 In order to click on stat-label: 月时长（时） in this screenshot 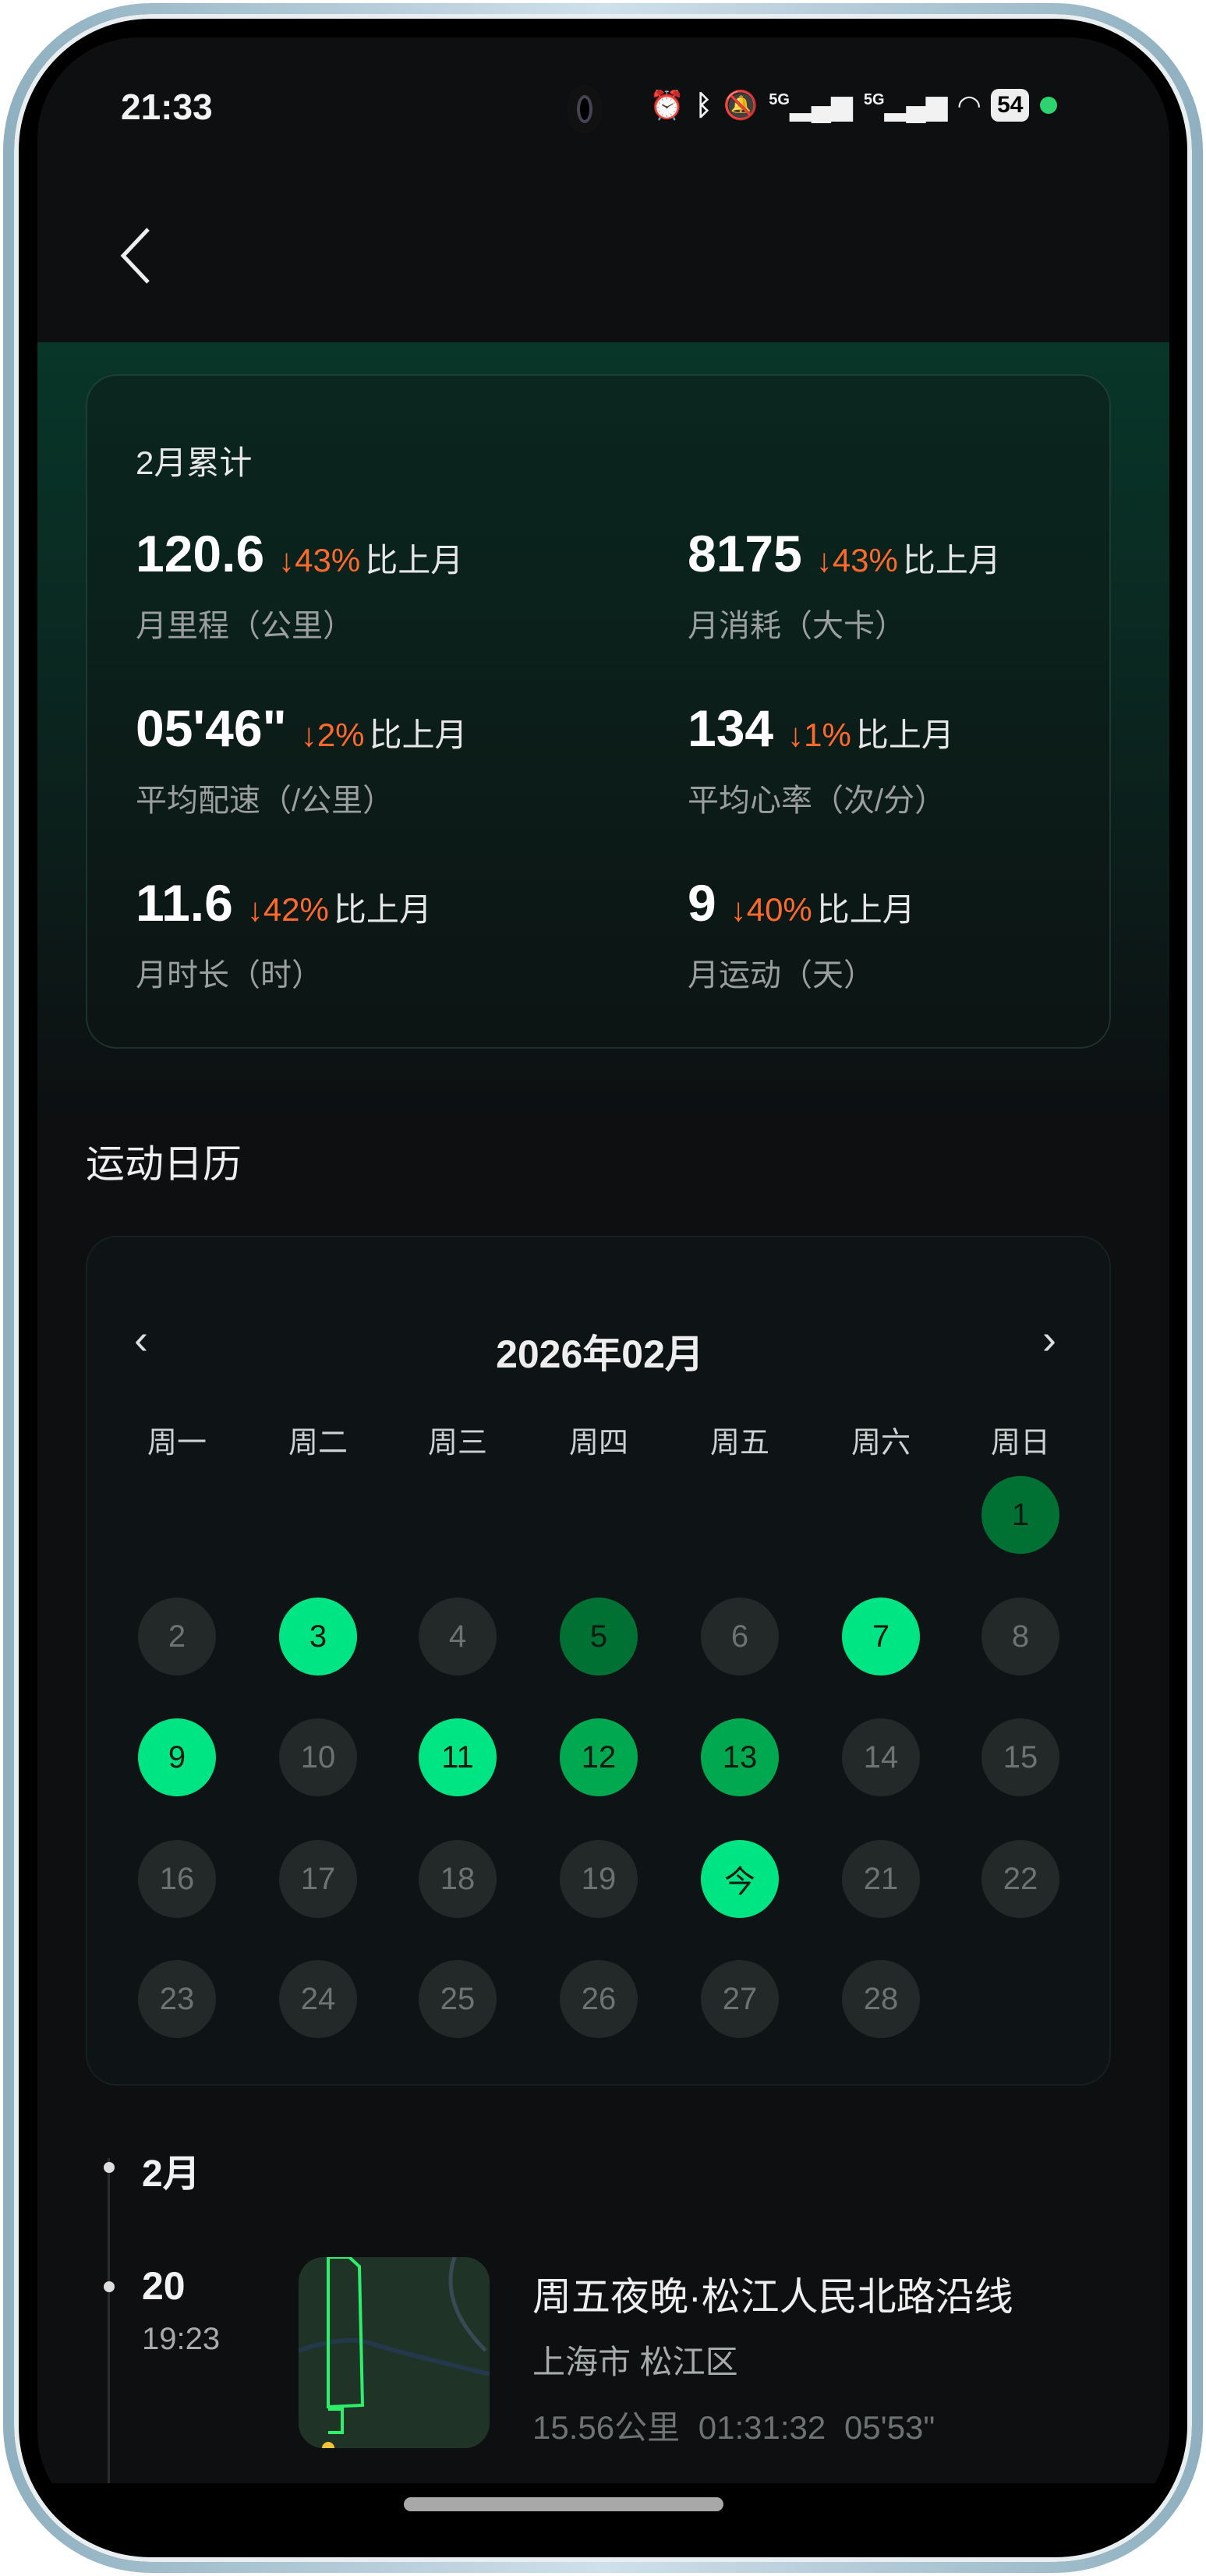, I will do `click(230, 975)`.